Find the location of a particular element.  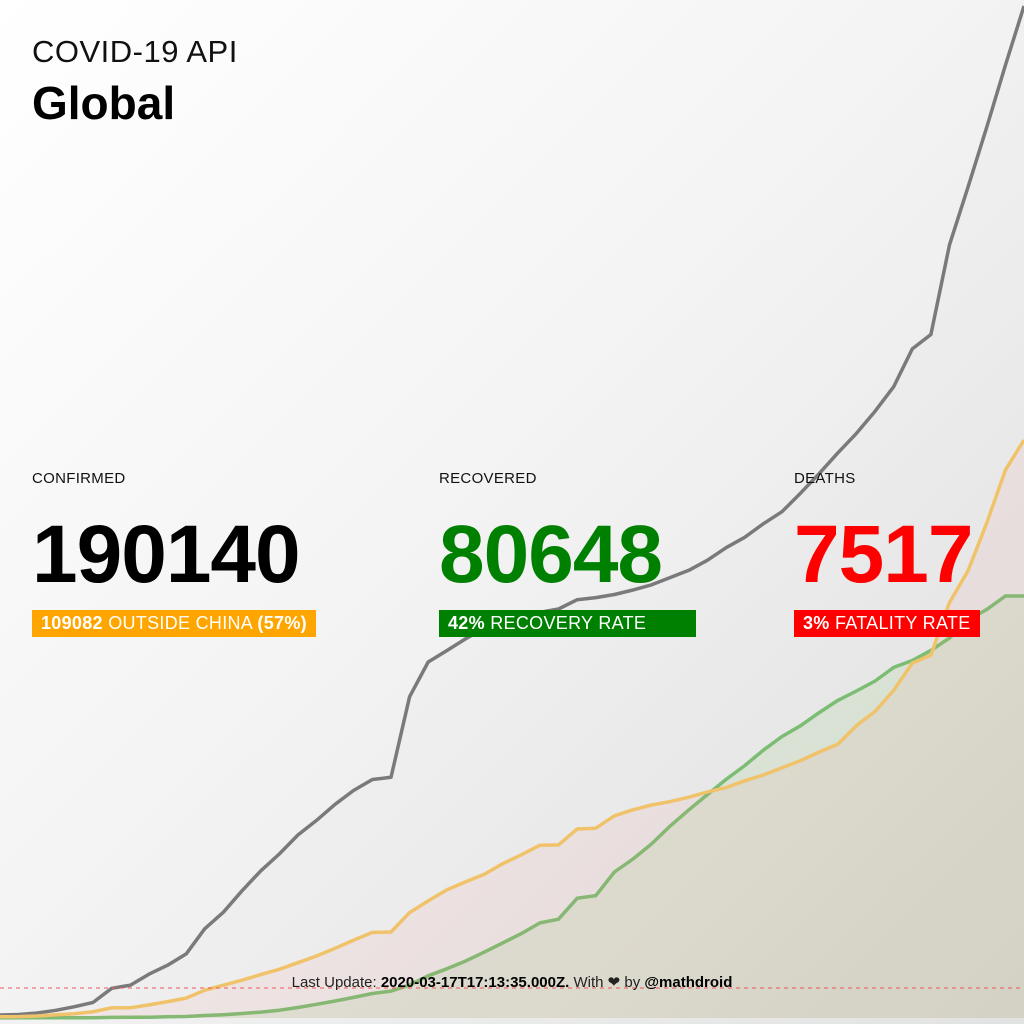

outside-china-badge: 109082 OUTSIDE CHINA (57%) is located at coordinates (174, 623).